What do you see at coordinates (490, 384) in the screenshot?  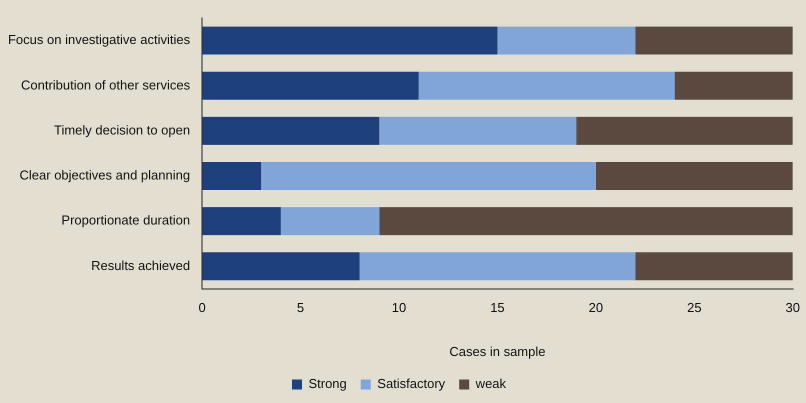 I see `legend-label: weak` at bounding box center [490, 384].